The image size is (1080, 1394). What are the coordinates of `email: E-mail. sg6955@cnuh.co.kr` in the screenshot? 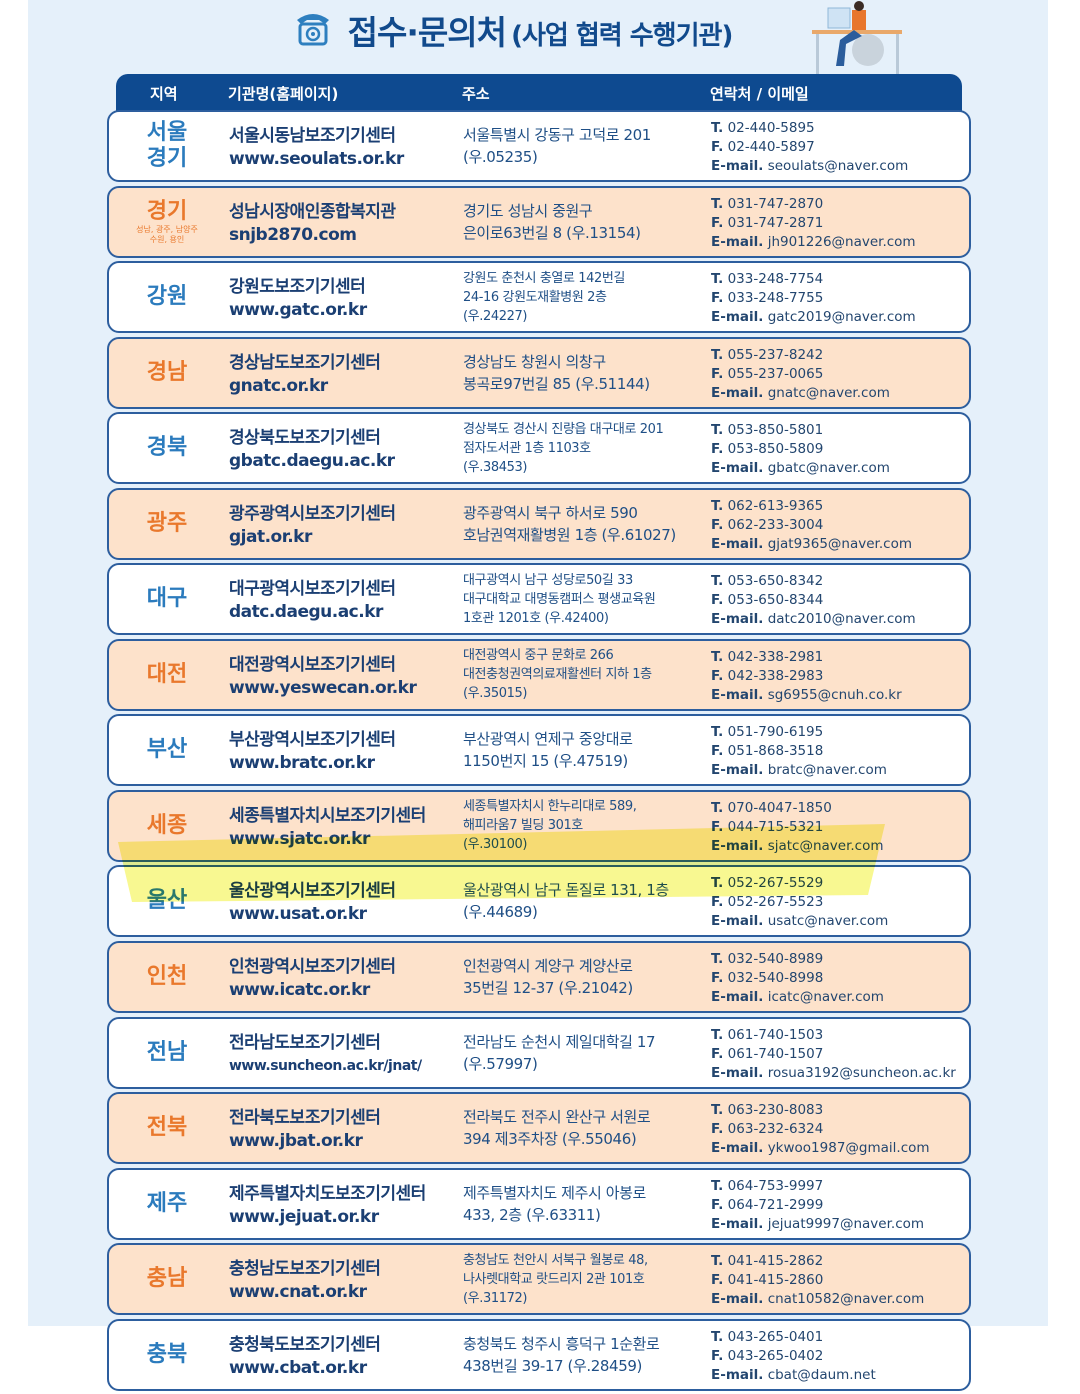 It's located at (806, 695).